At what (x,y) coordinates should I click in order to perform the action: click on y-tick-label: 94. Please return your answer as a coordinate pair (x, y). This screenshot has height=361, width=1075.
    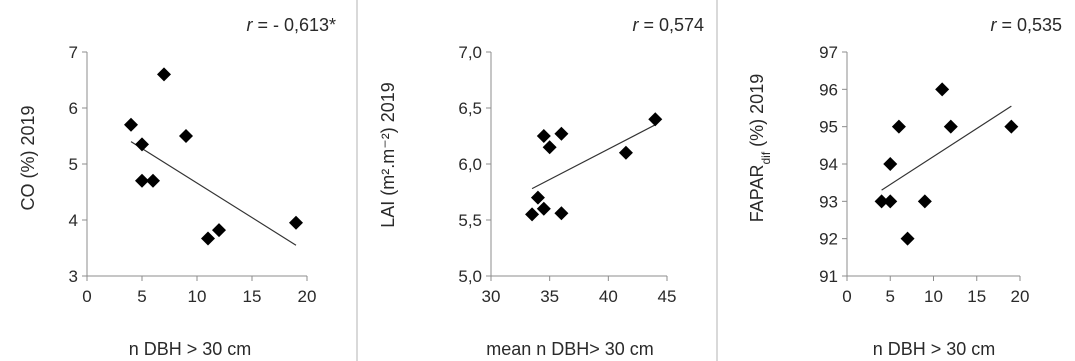
    Looking at the image, I should click on (828, 164).